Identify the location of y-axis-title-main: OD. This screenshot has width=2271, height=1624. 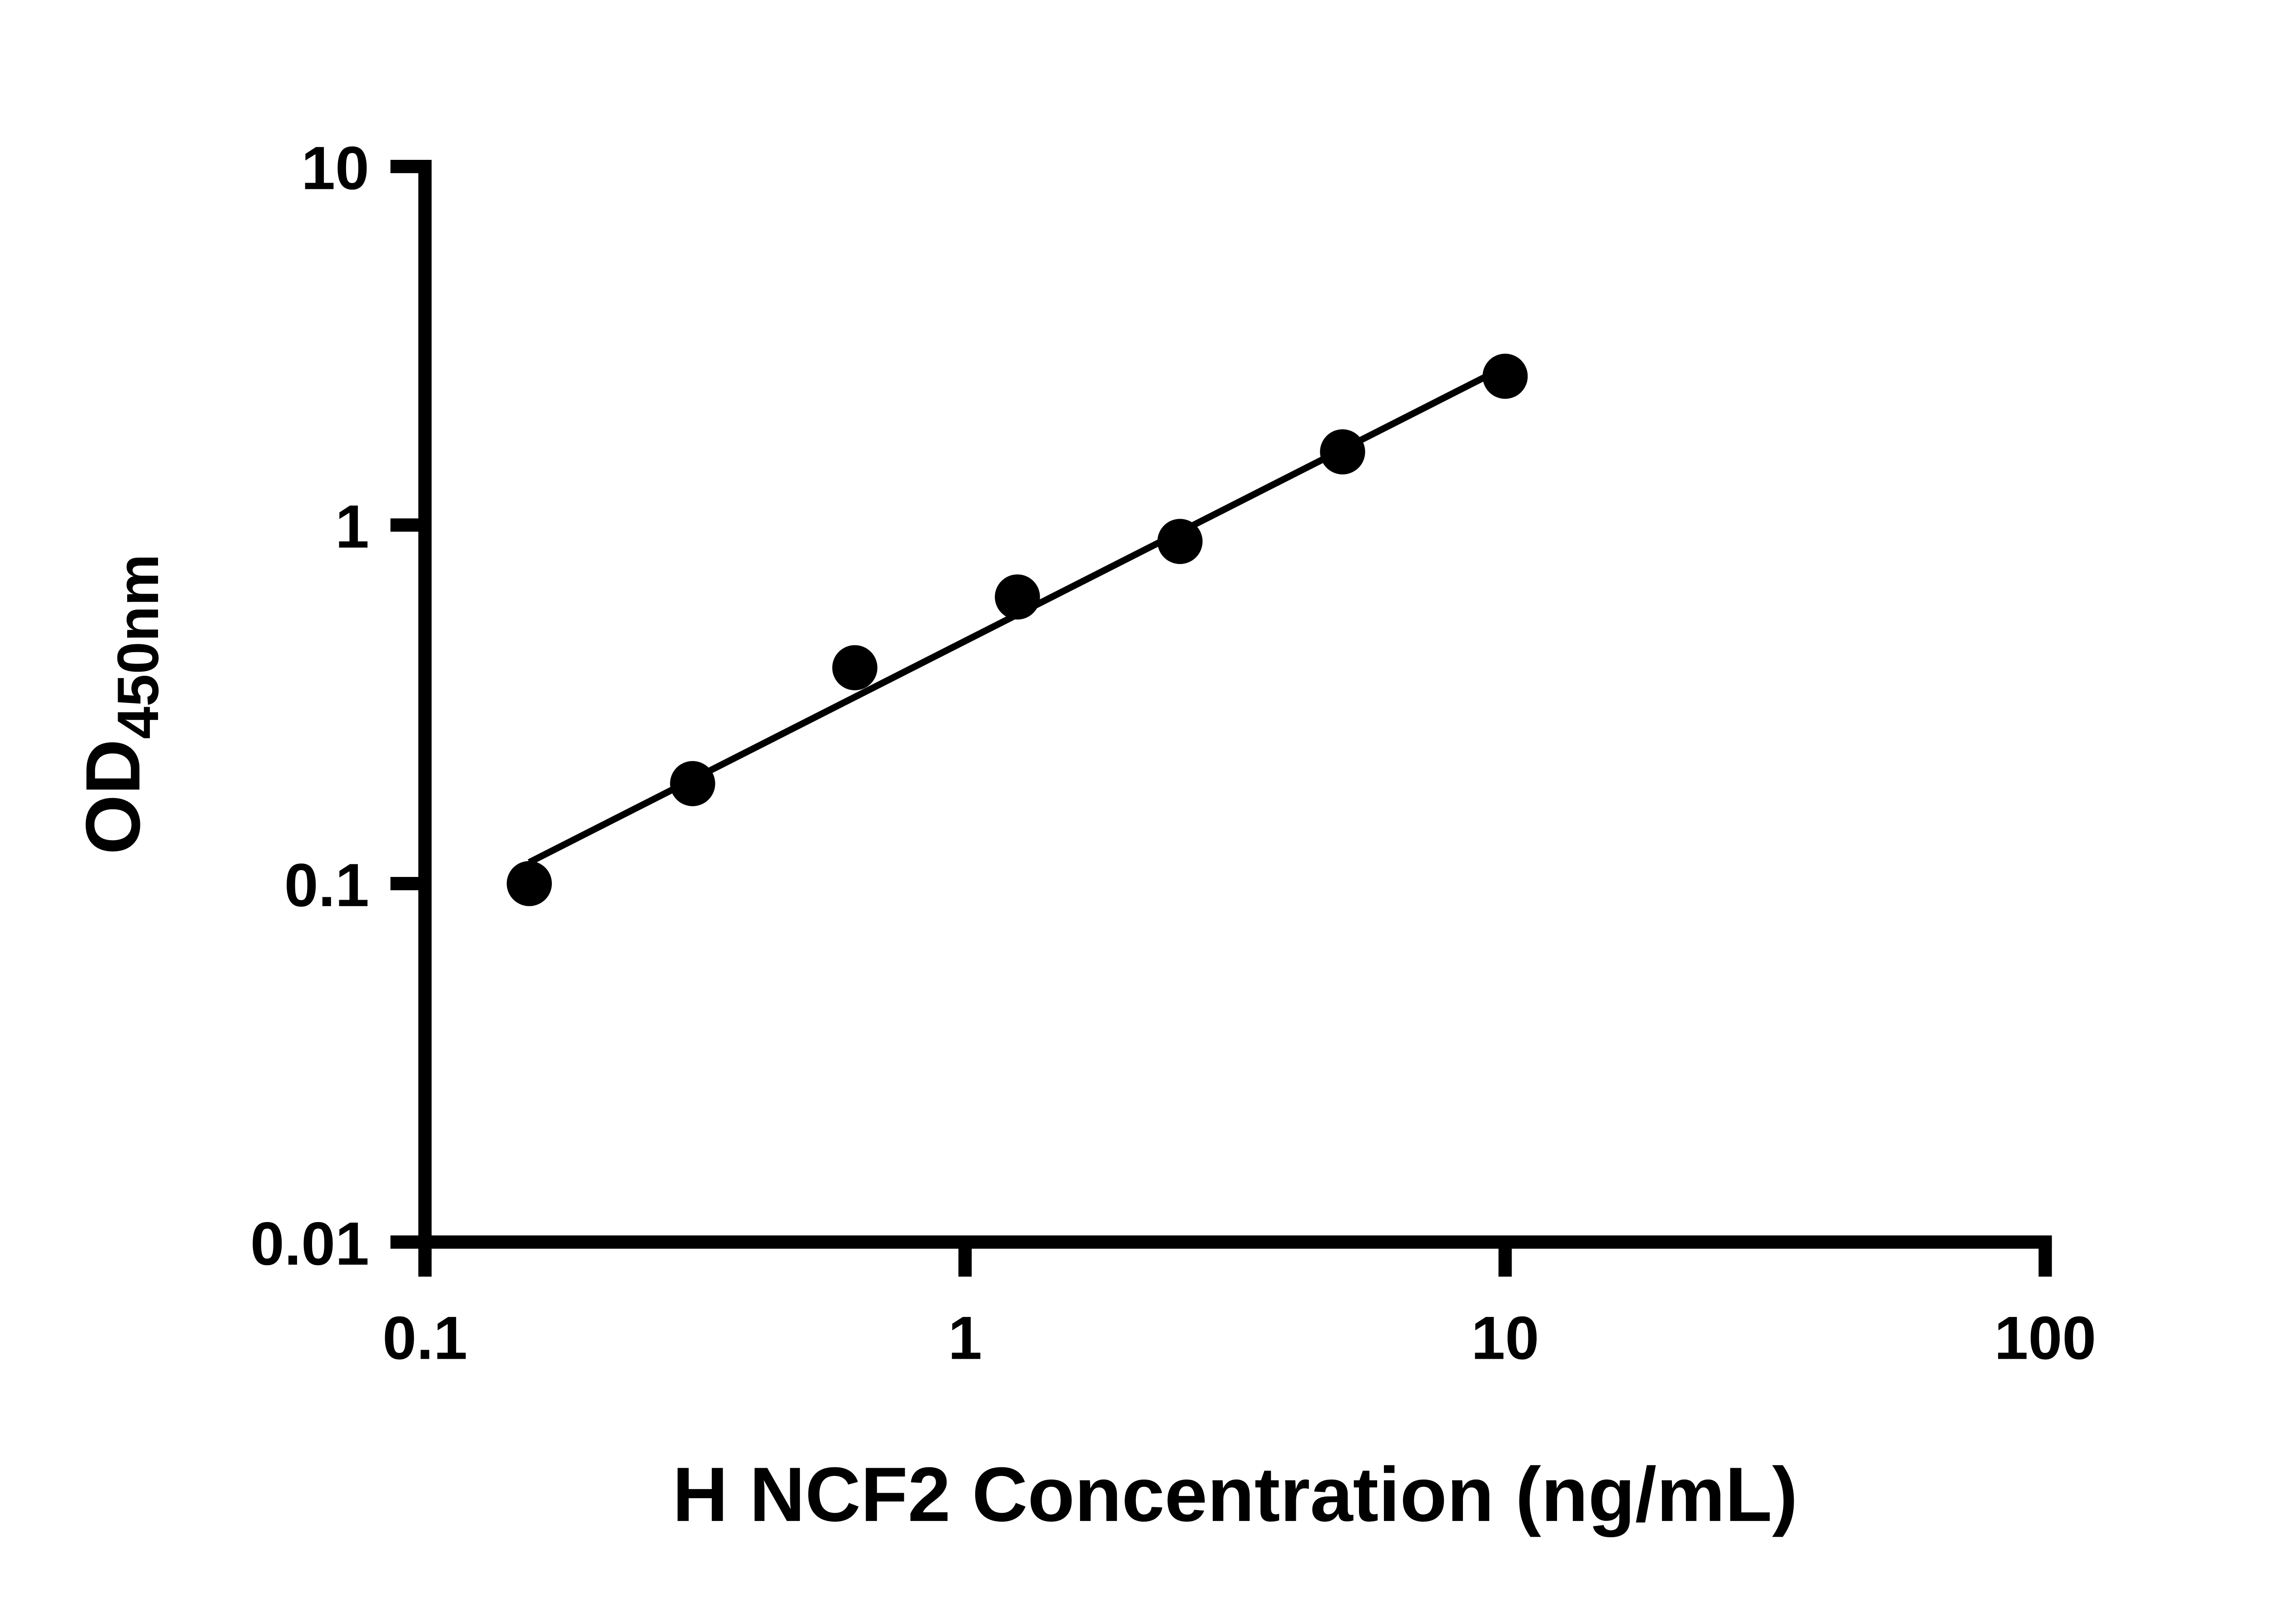
(112, 797).